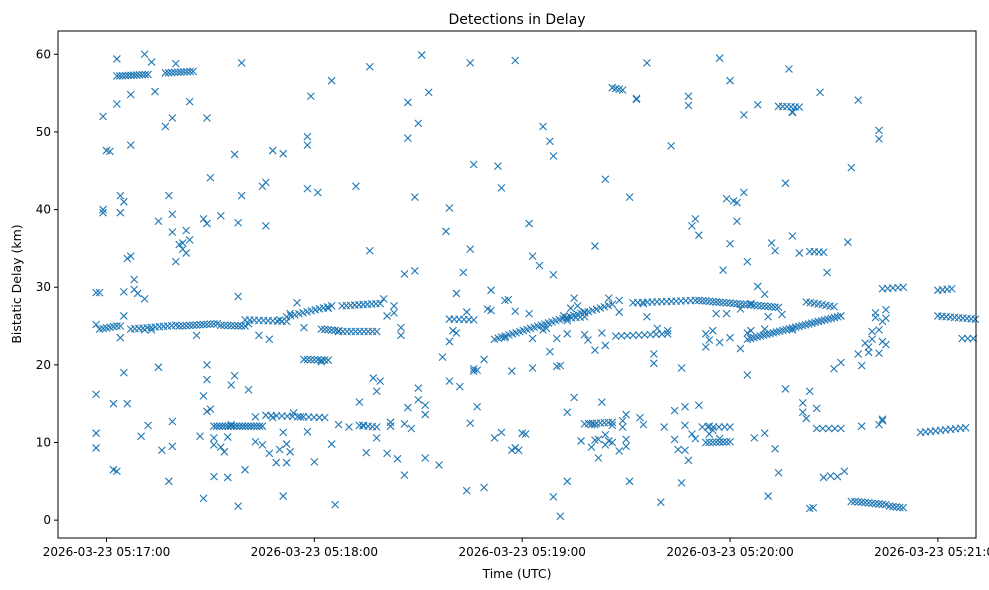  I want to click on y-tick-label: 0, so click(47, 520).